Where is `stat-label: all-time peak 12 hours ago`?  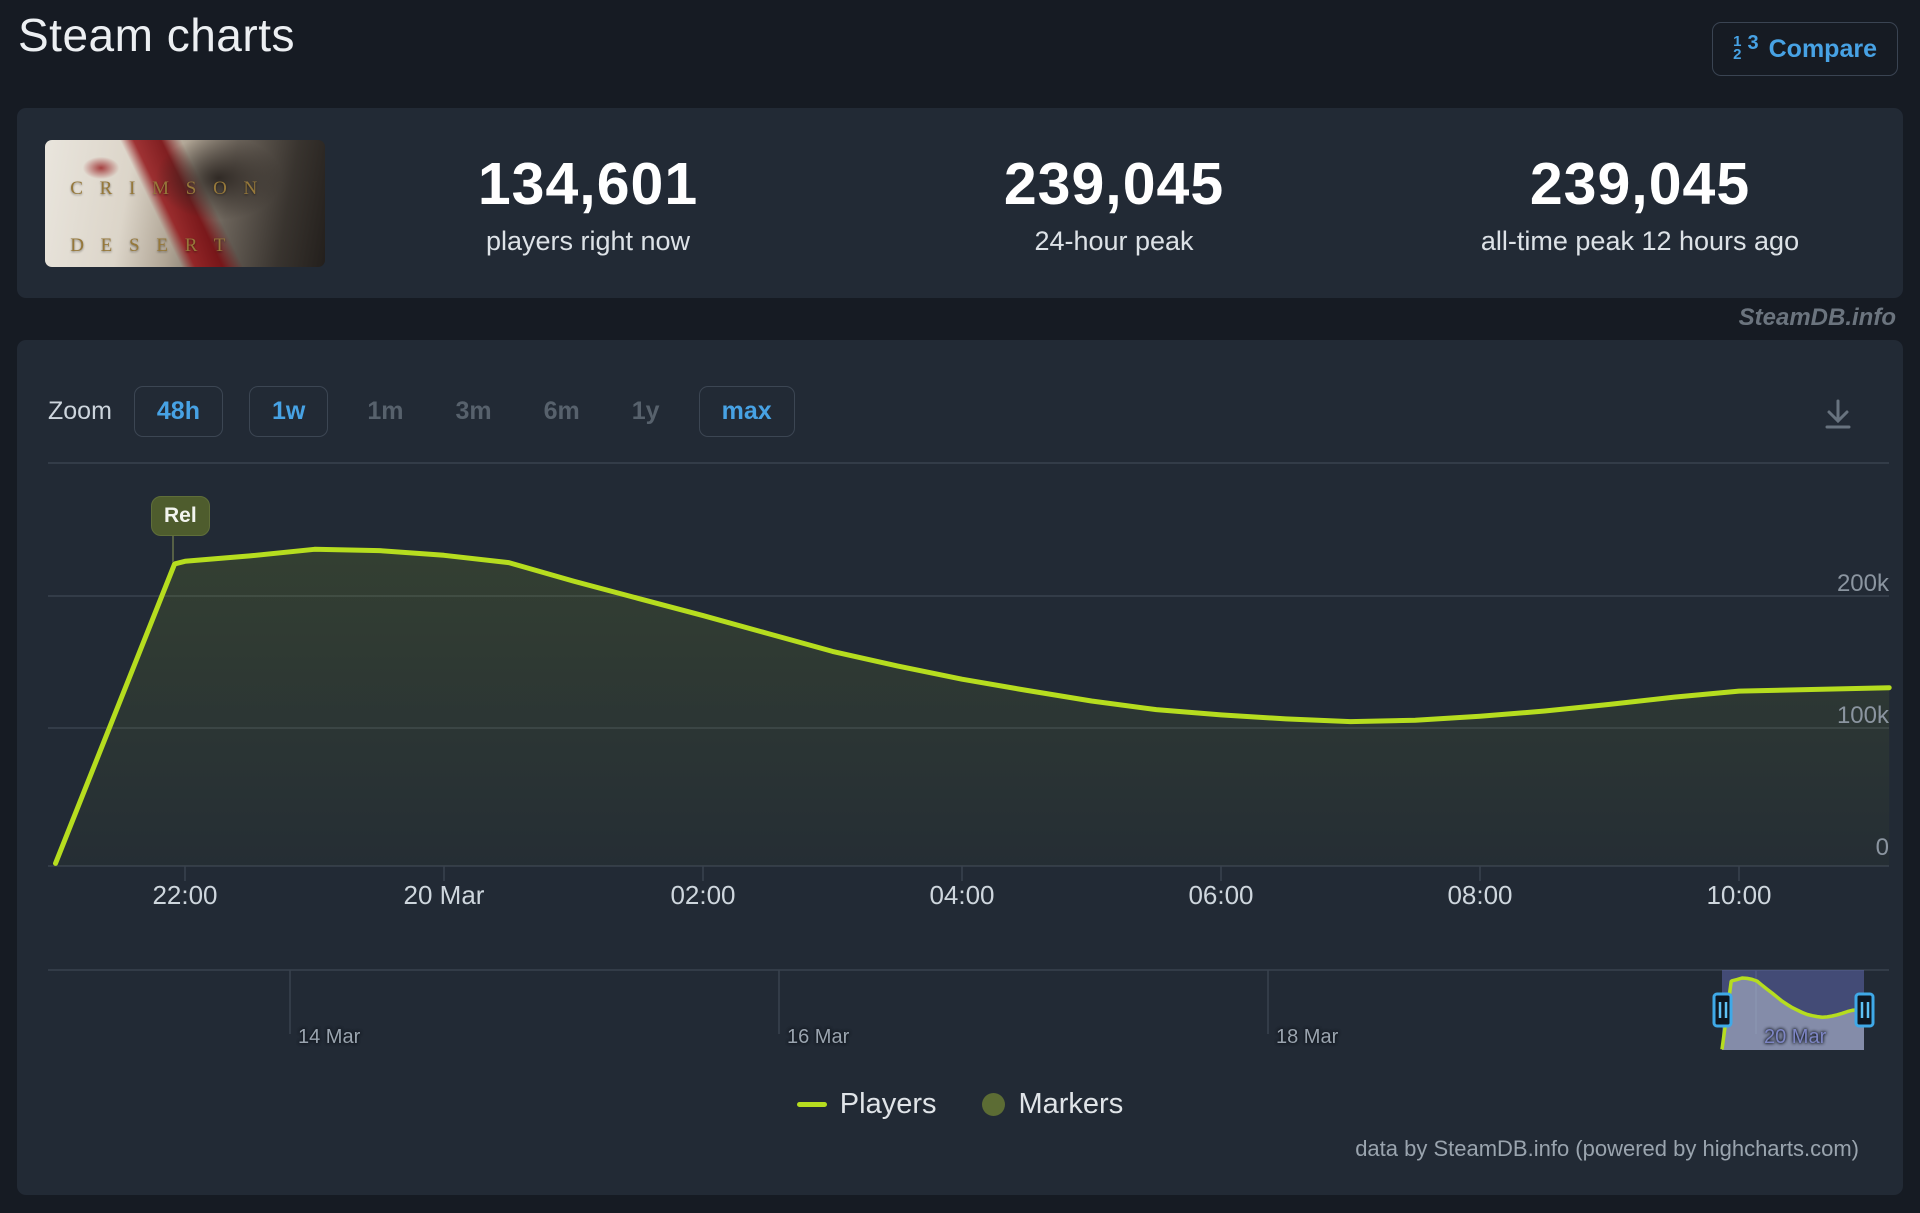 stat-label: all-time peak 12 hours ago is located at coordinates (1640, 240).